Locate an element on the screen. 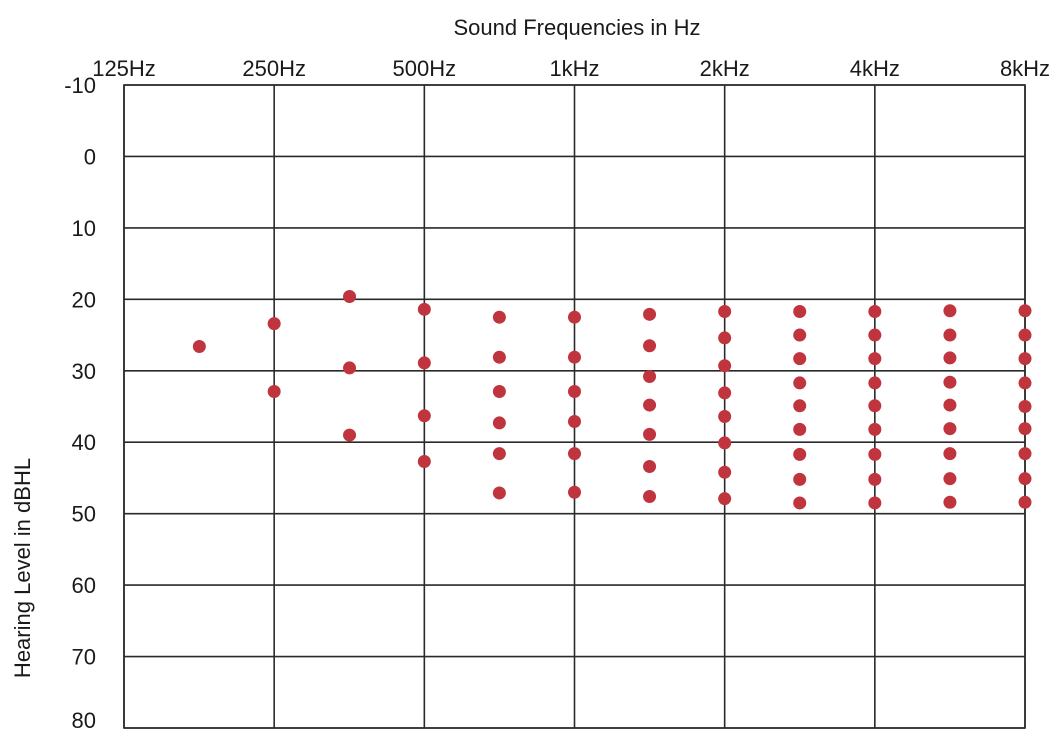  x-tick-label: 2kHz is located at coordinates (725, 68).